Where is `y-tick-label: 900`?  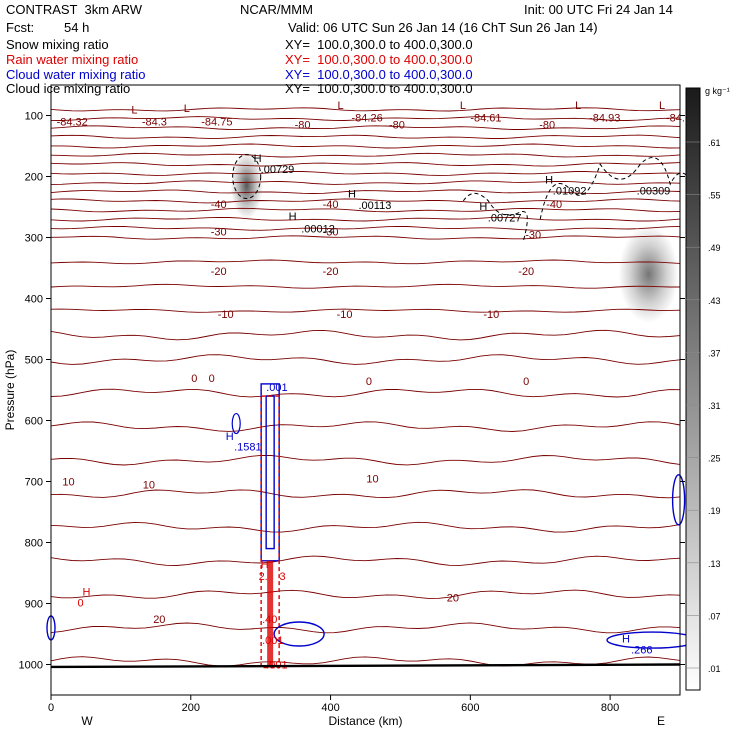 y-tick-label: 900 is located at coordinates (34, 605).